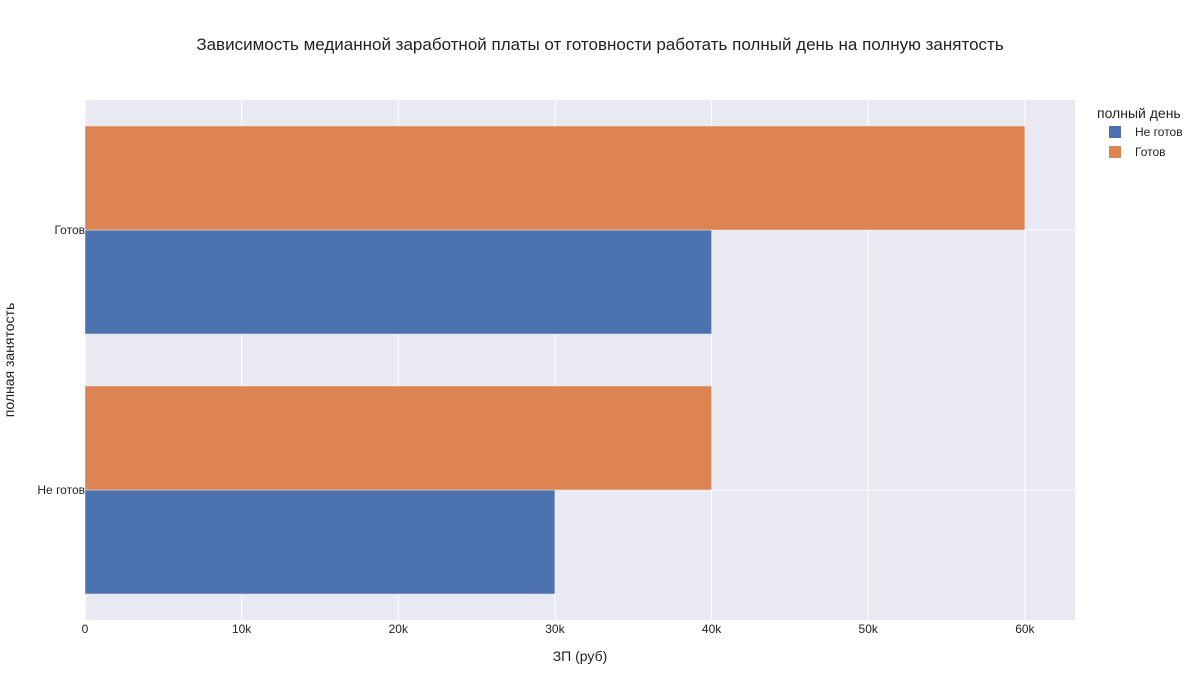  I want to click on y-axis-title: полная занятость, so click(9, 360).